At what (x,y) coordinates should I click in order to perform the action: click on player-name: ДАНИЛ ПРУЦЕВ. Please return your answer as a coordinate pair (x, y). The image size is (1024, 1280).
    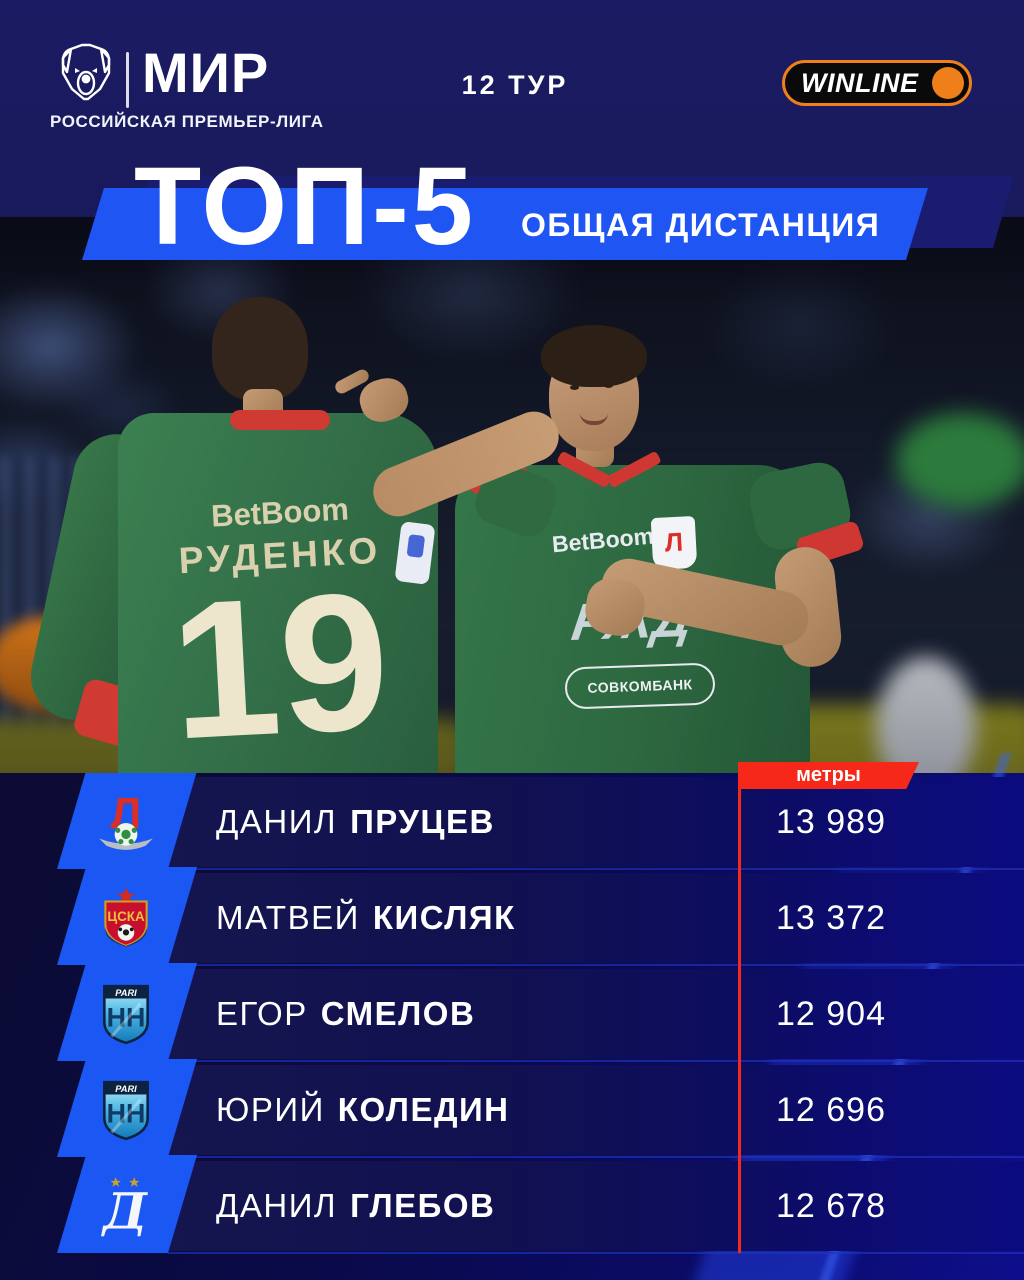
    Looking at the image, I should click on (355, 821).